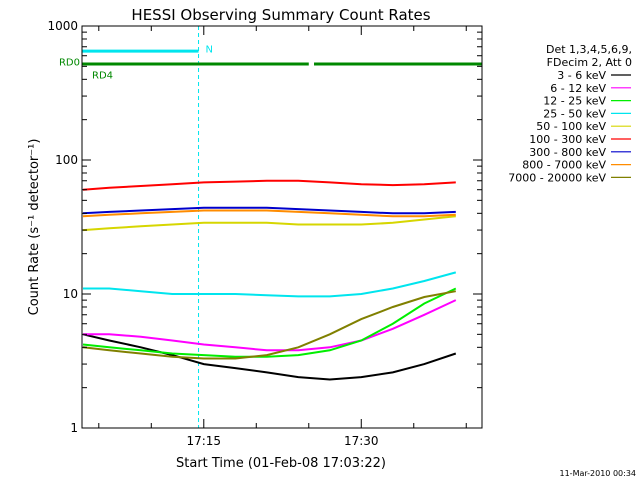  I want to click on flag-annotation: RD0, so click(69, 62).